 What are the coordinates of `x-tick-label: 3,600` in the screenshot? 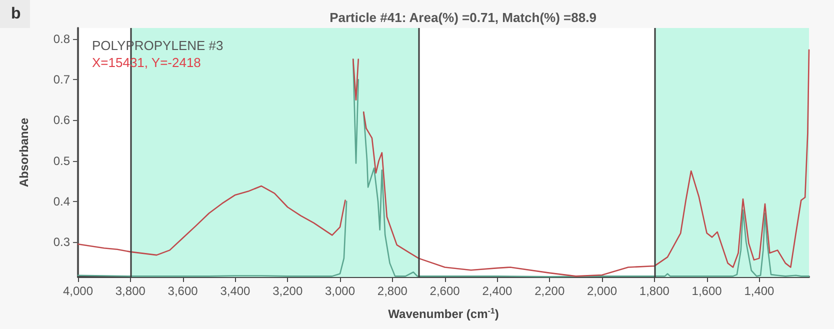 It's located at (183, 291).